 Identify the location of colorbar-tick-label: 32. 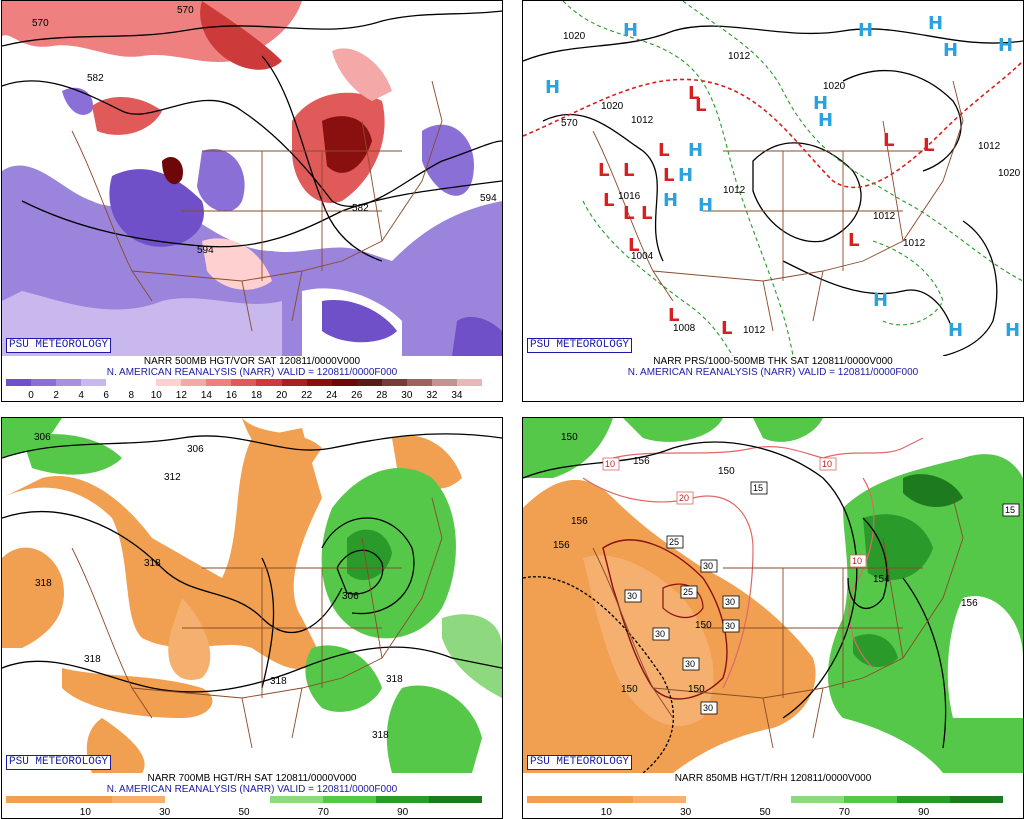
(432, 395).